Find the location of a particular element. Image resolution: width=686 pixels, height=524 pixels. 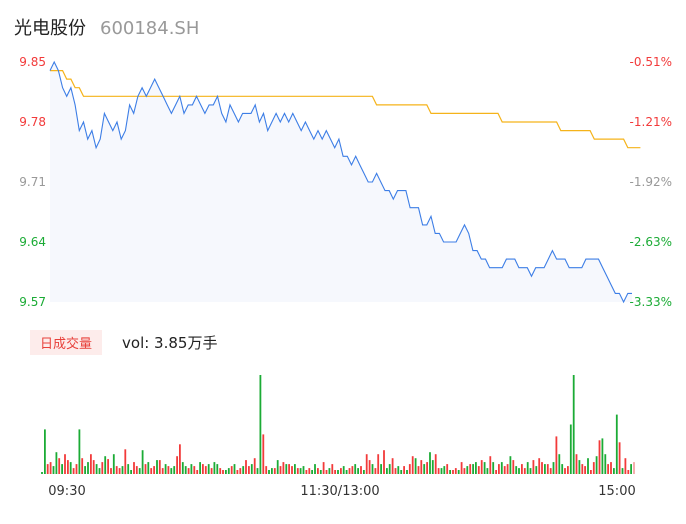

y-left-tick-label: 9.85 is located at coordinates (32, 62).